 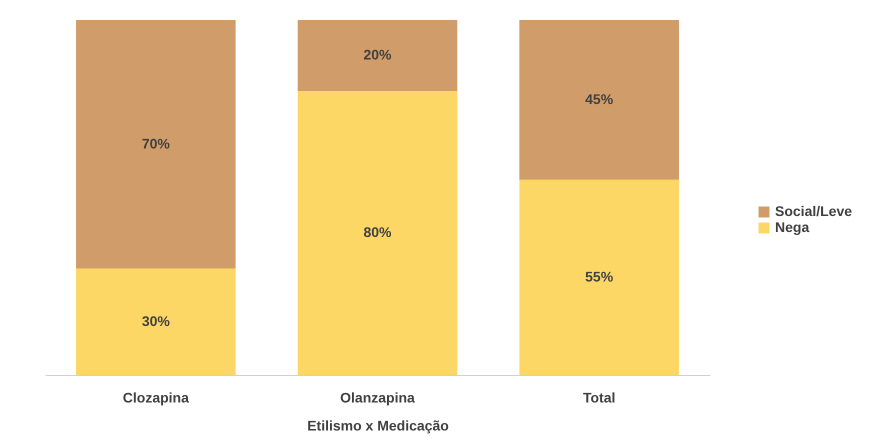 I want to click on x-tick-label: Clozapina, so click(x=156, y=398).